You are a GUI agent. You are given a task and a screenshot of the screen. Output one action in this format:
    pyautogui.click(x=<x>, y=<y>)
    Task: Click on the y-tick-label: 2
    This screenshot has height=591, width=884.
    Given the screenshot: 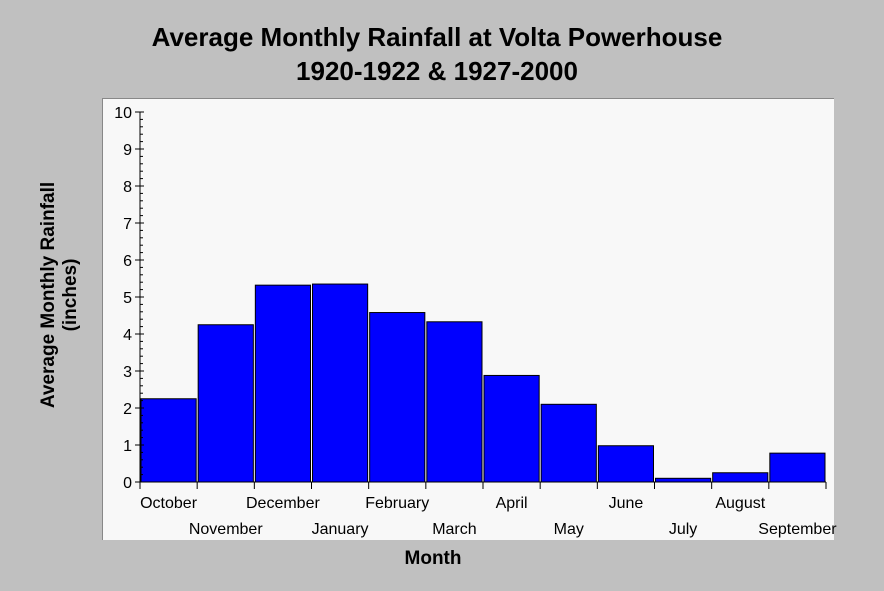 What is the action you would take?
    pyautogui.click(x=127, y=409)
    